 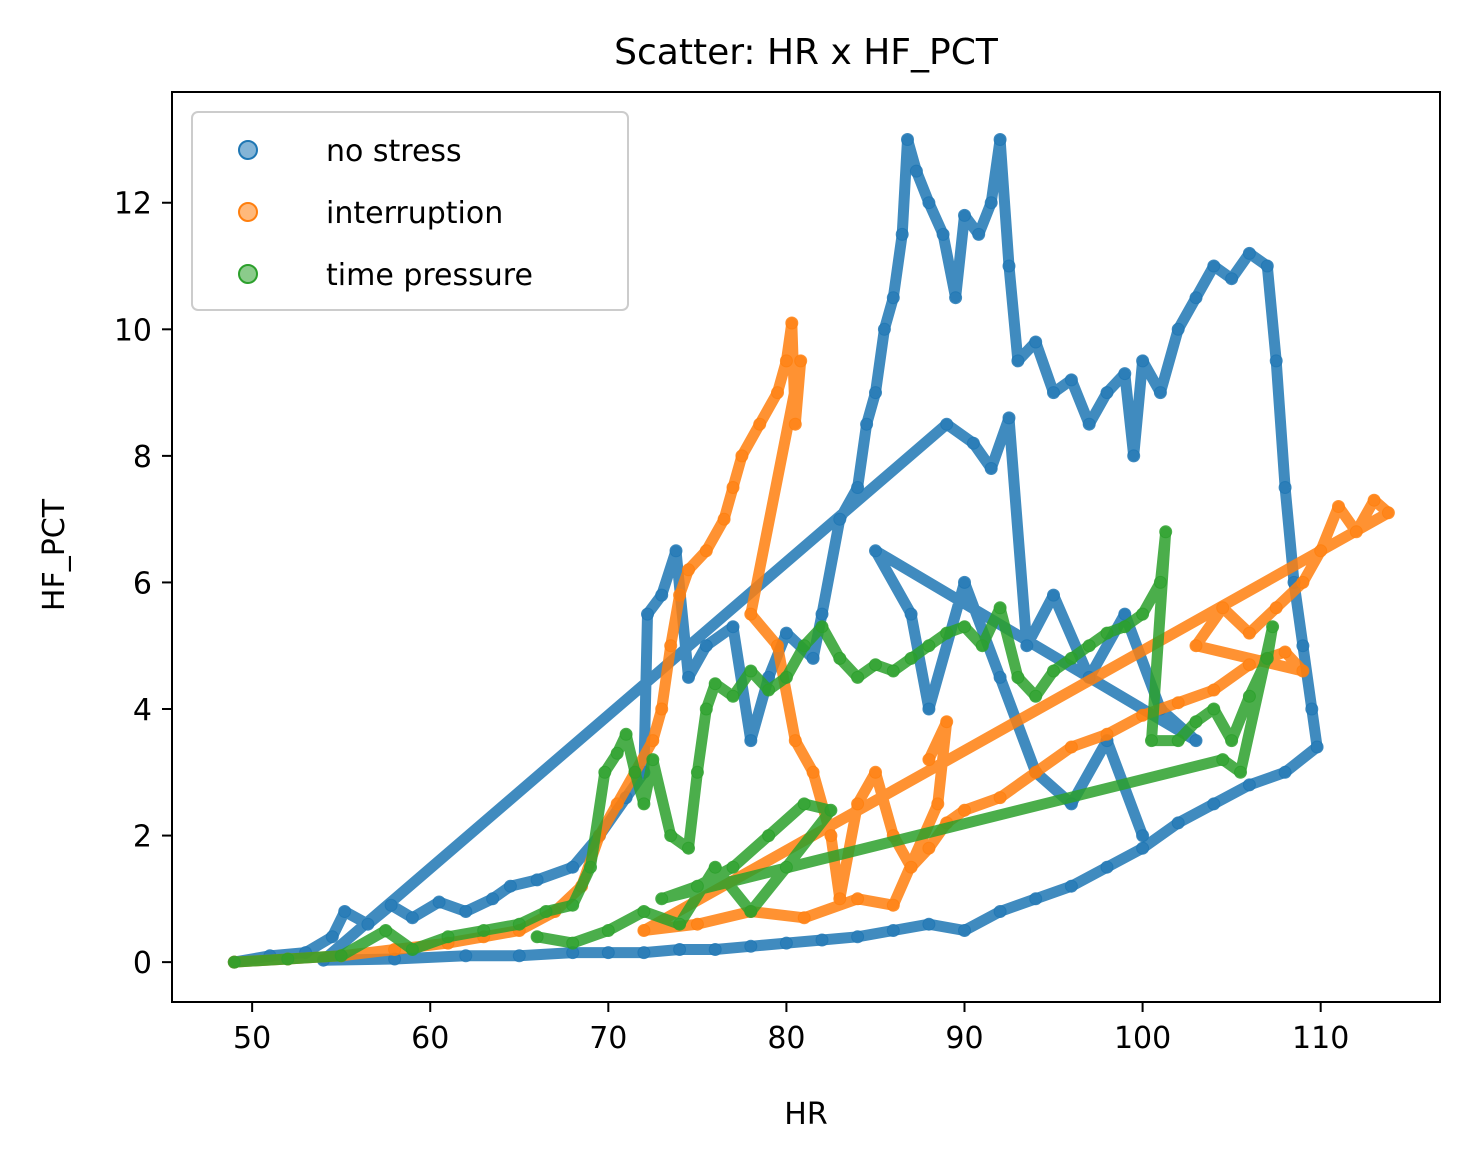 What do you see at coordinates (964, 1038) in the screenshot?
I see `x-tick-label: 90` at bounding box center [964, 1038].